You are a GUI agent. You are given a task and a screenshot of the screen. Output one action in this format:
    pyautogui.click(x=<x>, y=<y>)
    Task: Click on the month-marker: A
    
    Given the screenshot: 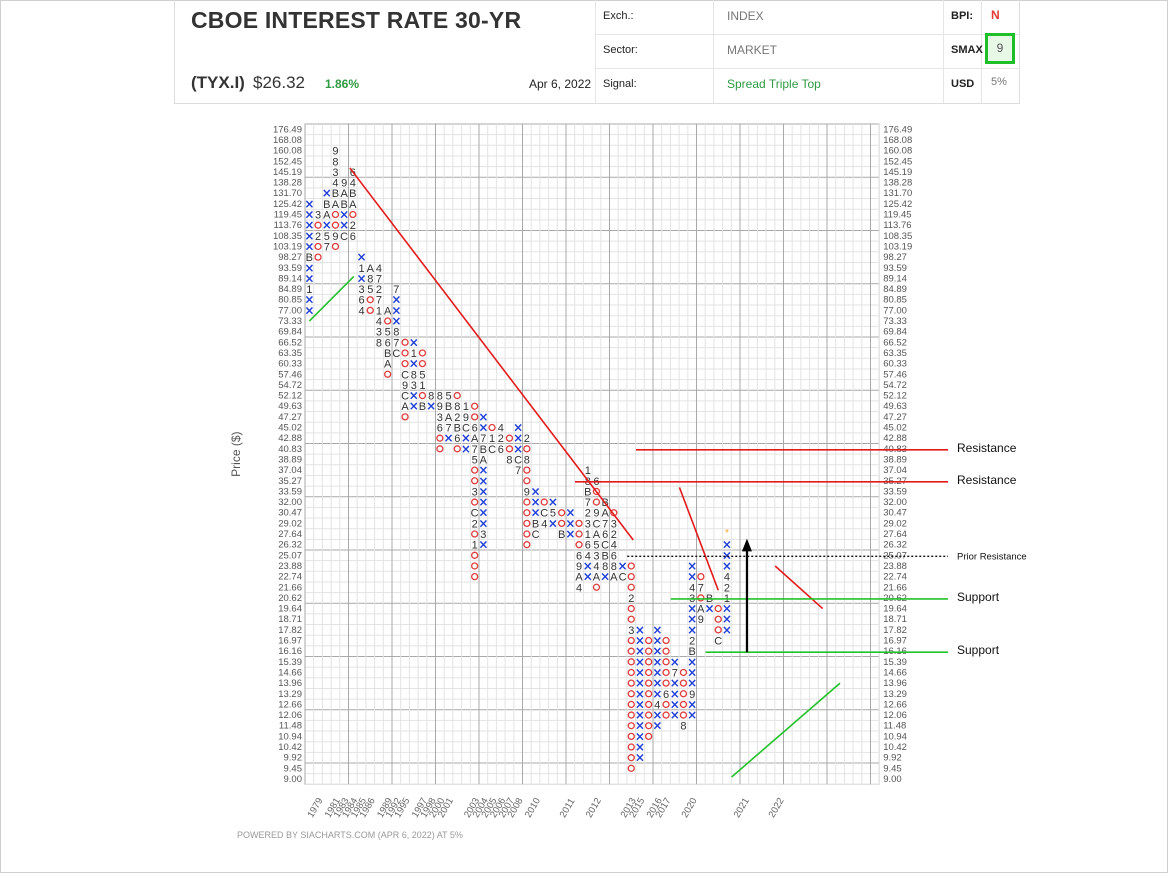 What is the action you would take?
    pyautogui.click(x=327, y=216)
    